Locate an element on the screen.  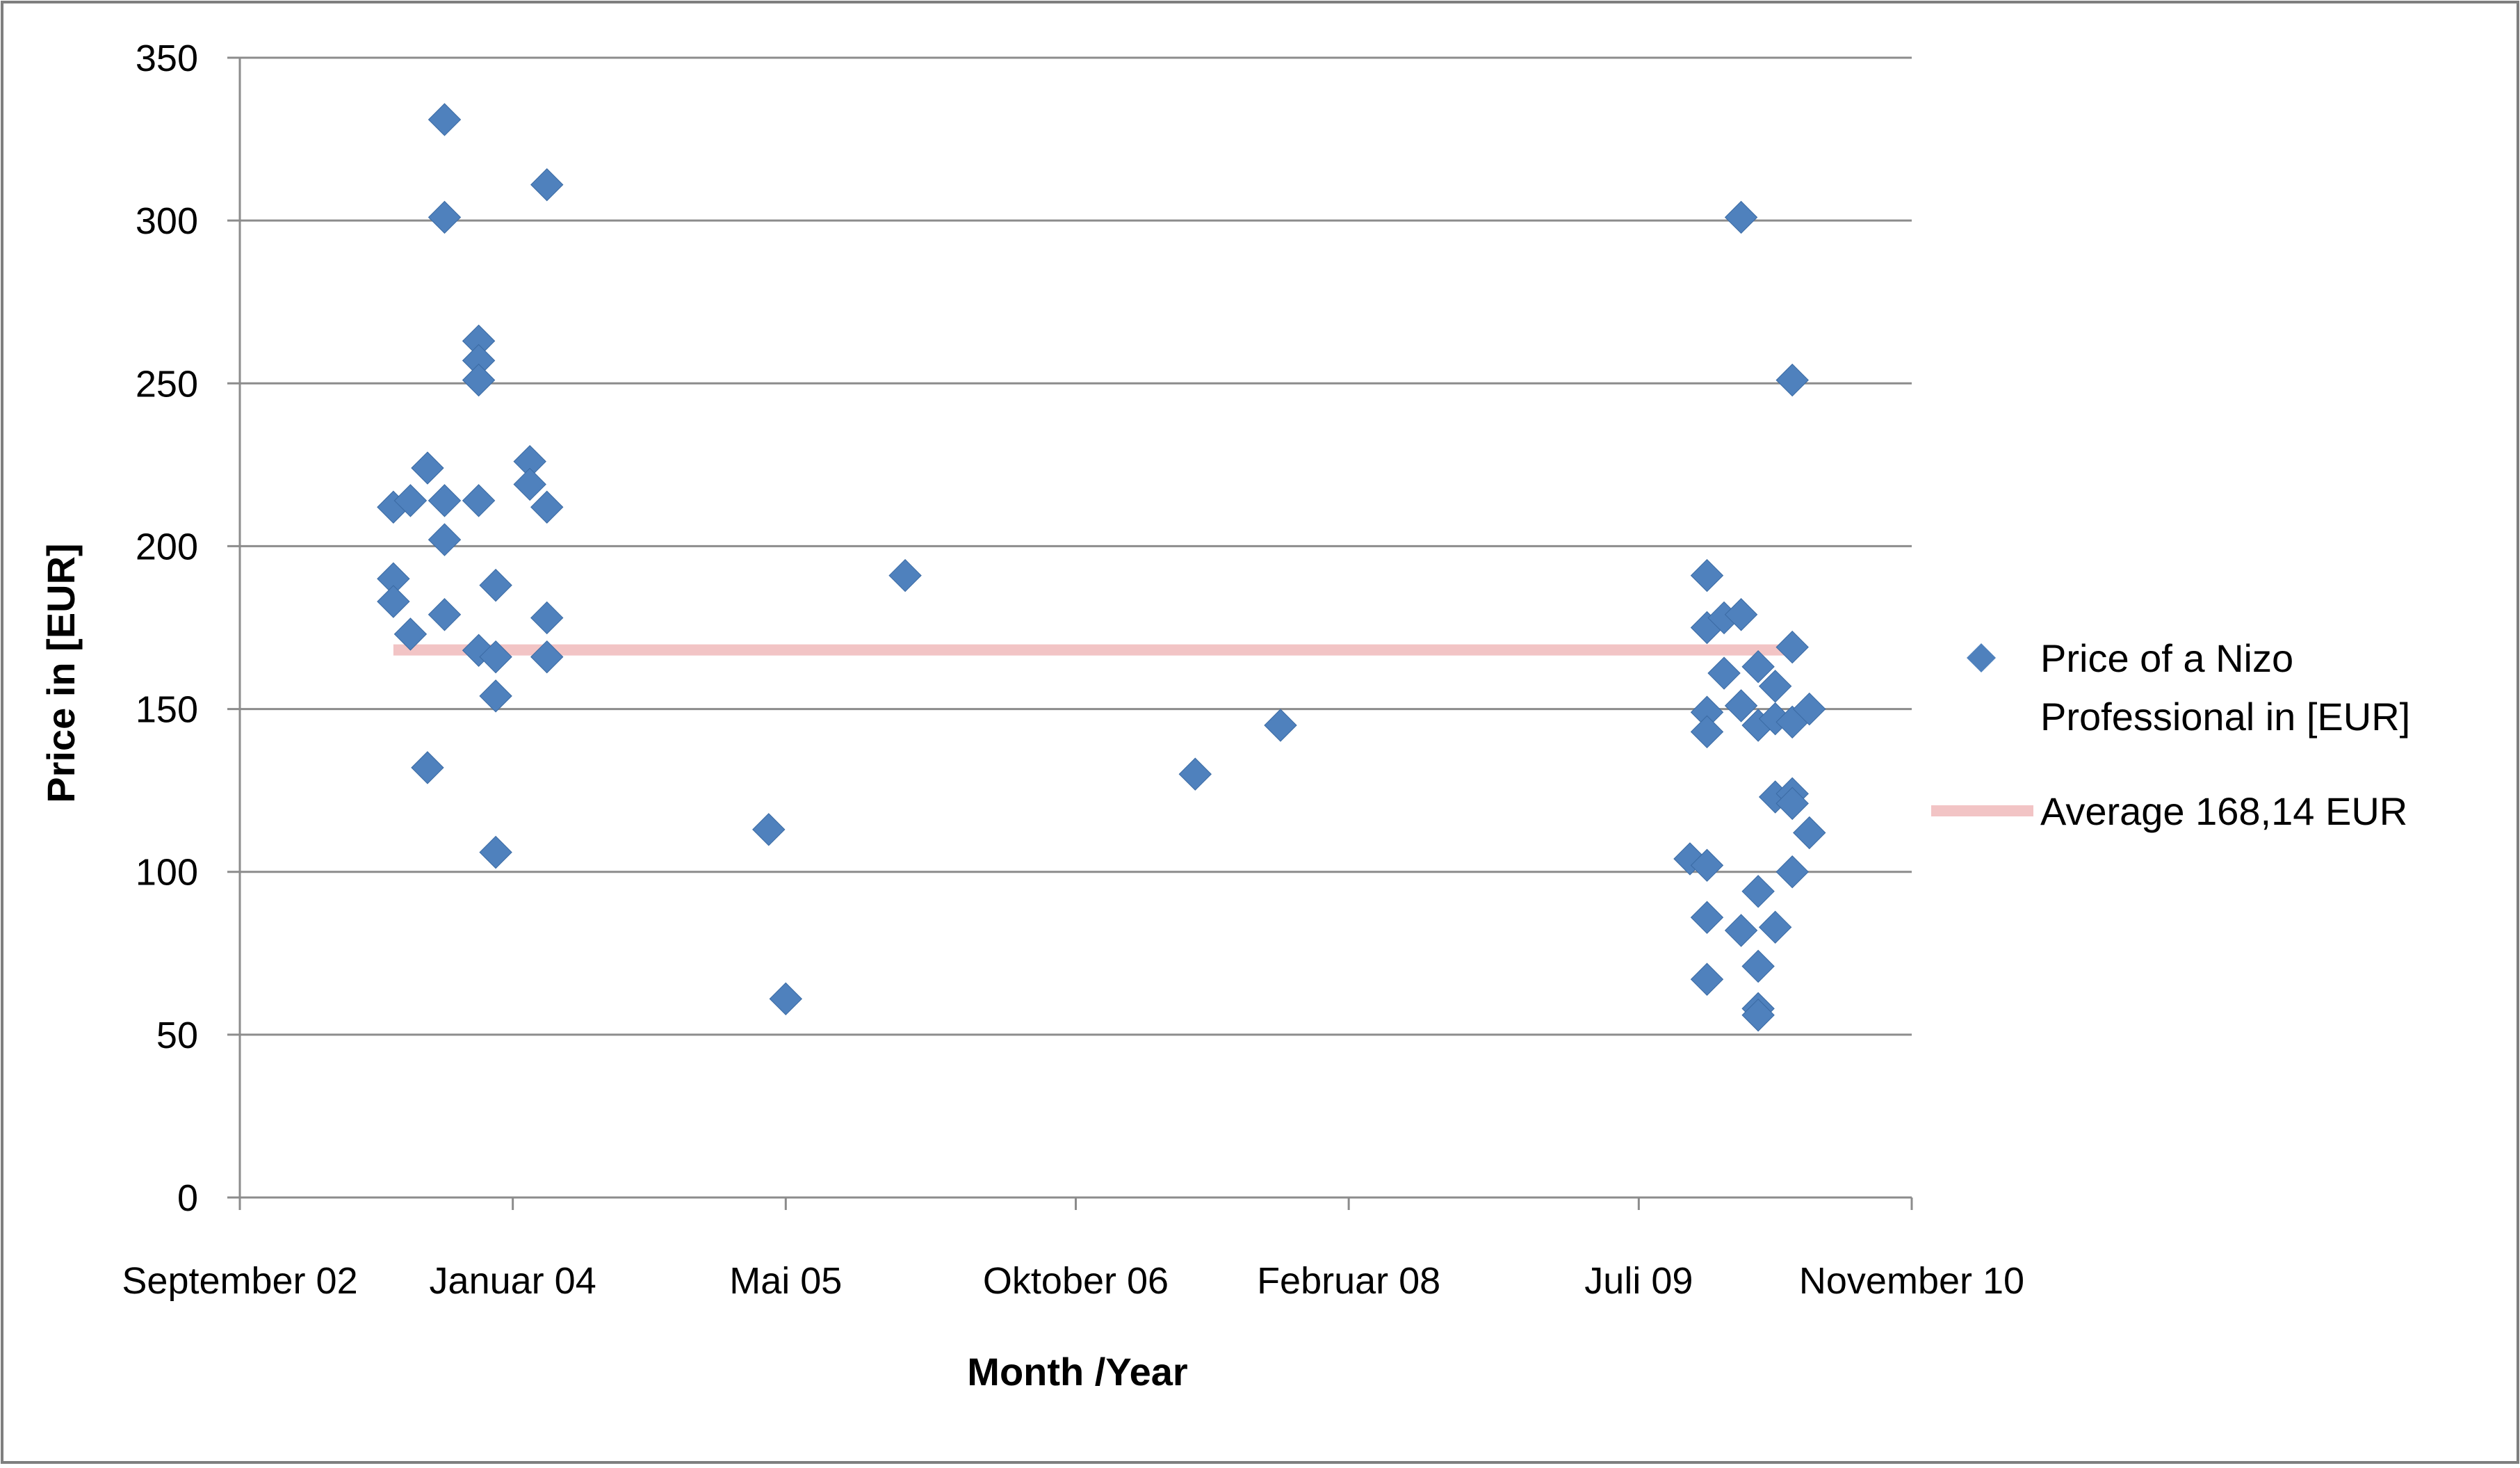
x-axis-title: Month /Year is located at coordinates (1077, 1372).